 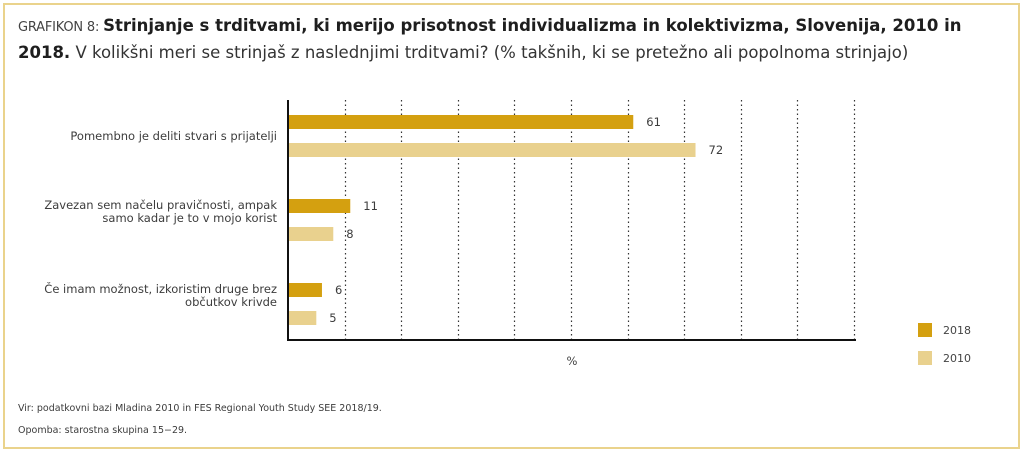 I want to click on legend-swatch-2018, so click(x=925, y=330).